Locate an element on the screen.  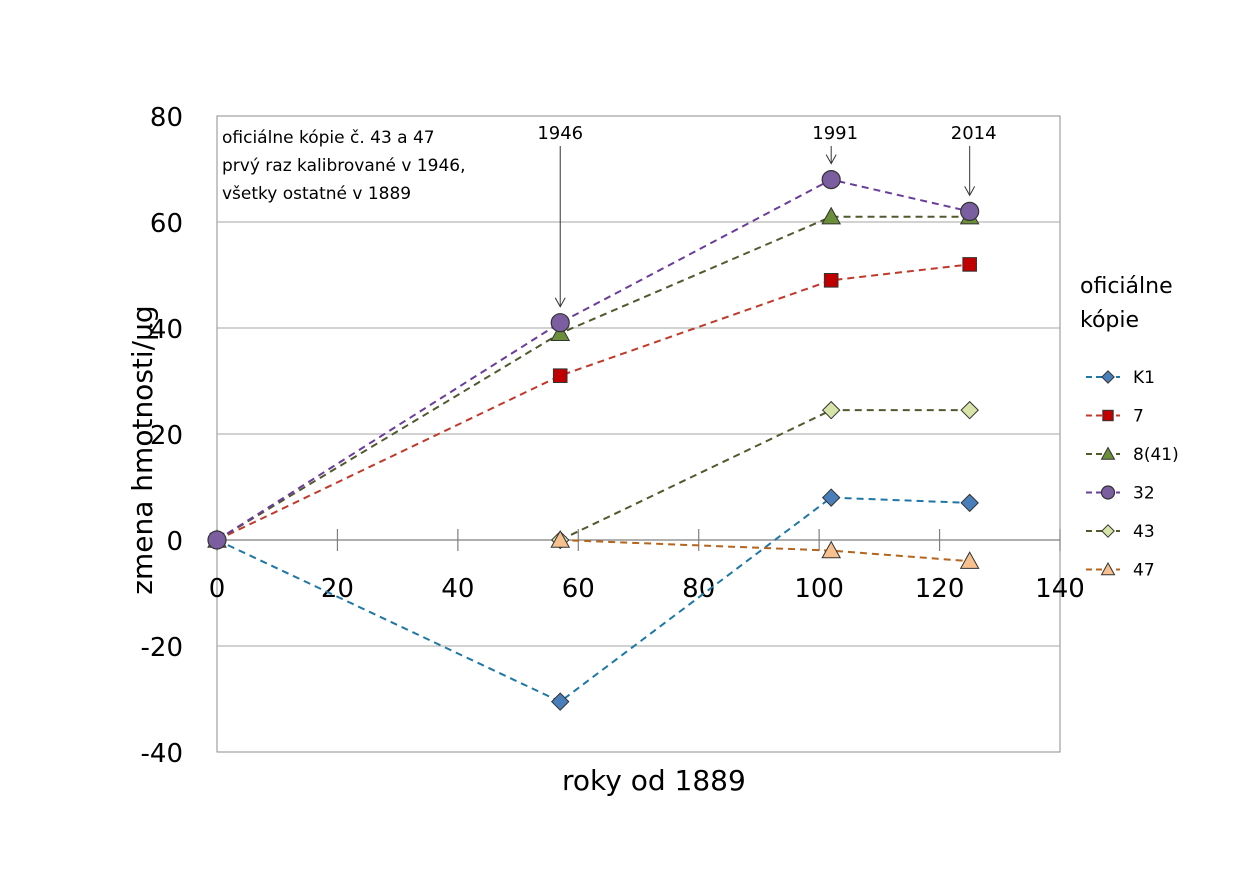
legend-title-line-2: kópie is located at coordinates (1110, 320).